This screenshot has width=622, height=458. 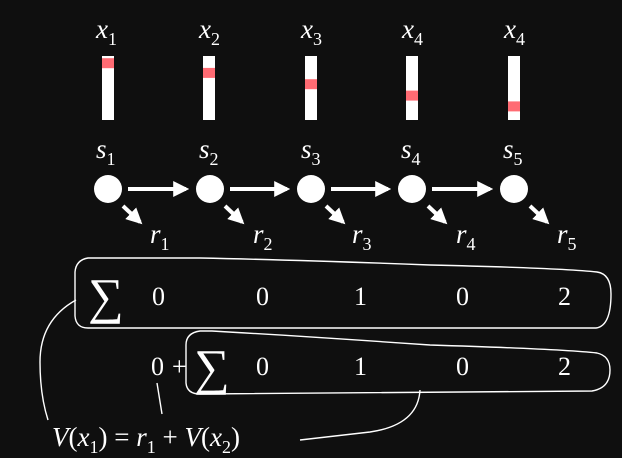 What do you see at coordinates (146, 439) in the screenshot?
I see `bellman-equation: V(x1) = r1 + V(x2)` at bounding box center [146, 439].